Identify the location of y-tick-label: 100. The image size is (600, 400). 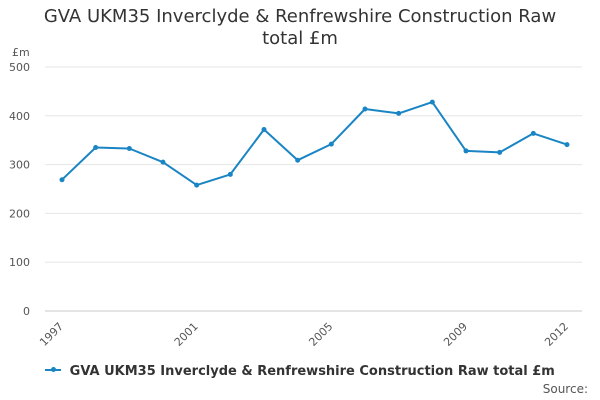
(19, 262).